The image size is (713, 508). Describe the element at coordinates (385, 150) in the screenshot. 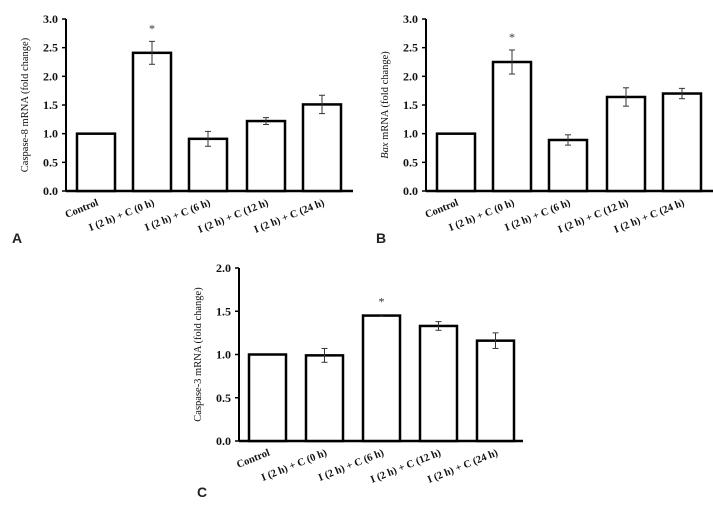

I see `y-axis-label-gene: Bax` at that location.